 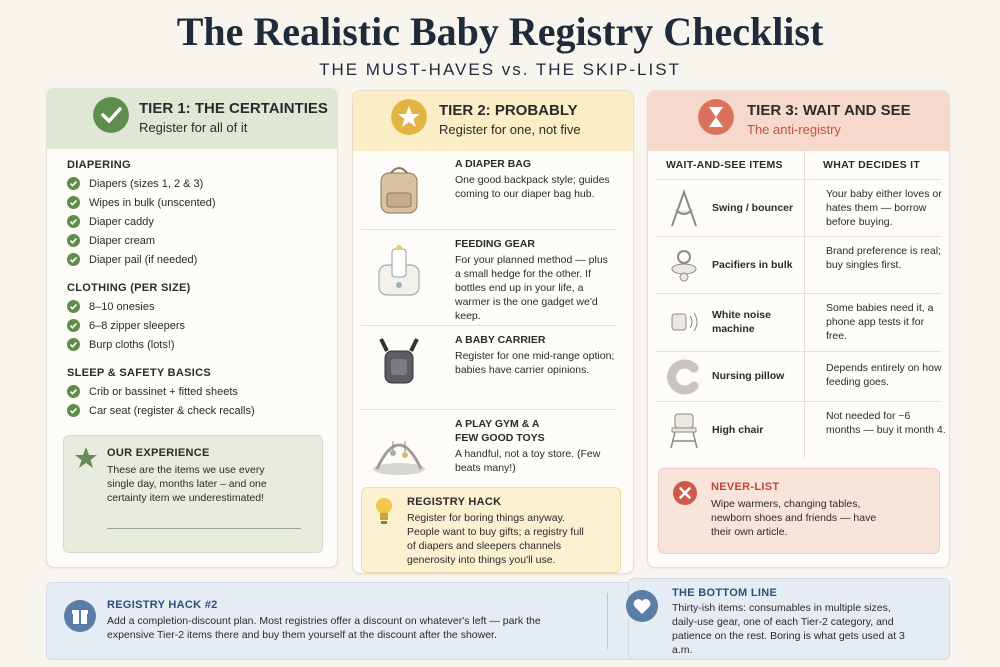 What do you see at coordinates (121, 221) in the screenshot?
I see `item-text: Diaper caddy` at bounding box center [121, 221].